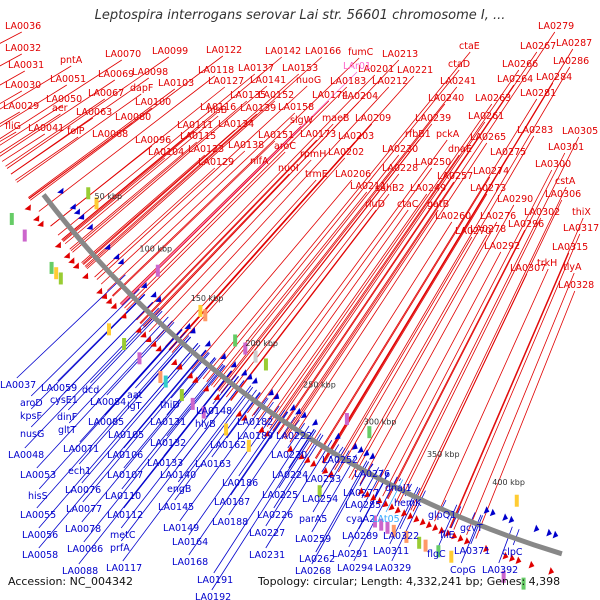  Describe the element at coordinates (83, 529) in the screenshot. I see `reverse-gene-label: LA0078` at that location.